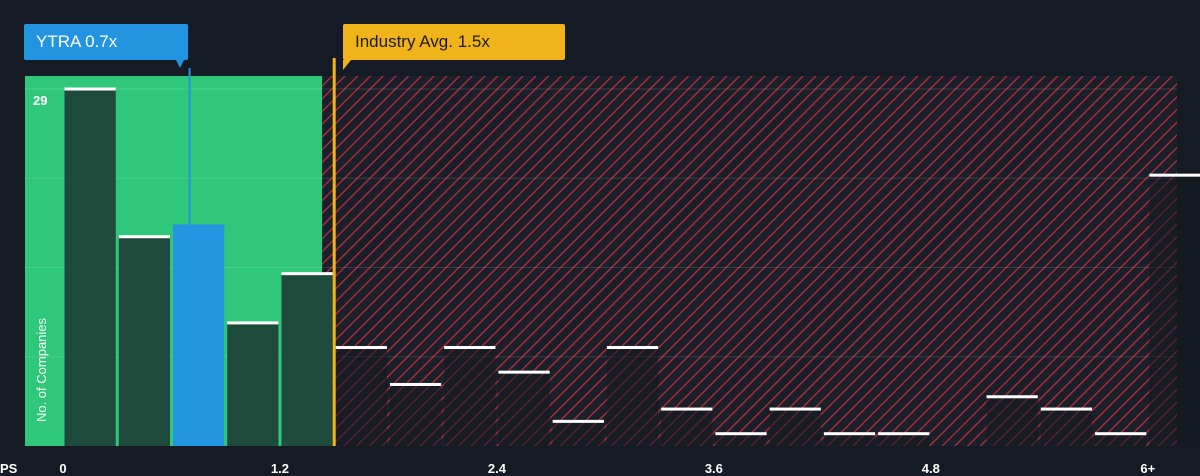  What do you see at coordinates (280, 468) in the screenshot?
I see `x-tick-label: 1.2` at bounding box center [280, 468].